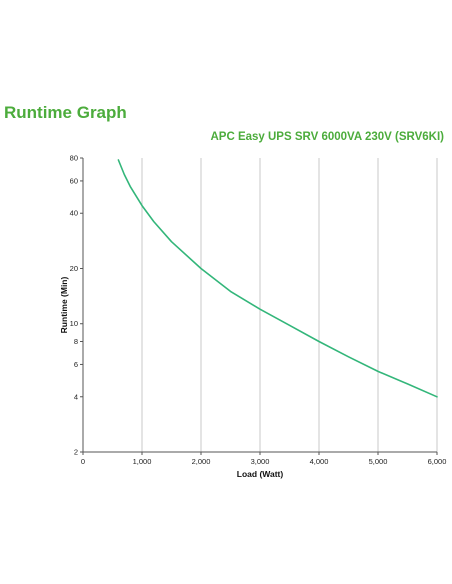 The width and height of the screenshot is (452, 584). What do you see at coordinates (74, 158) in the screenshot?
I see `y-tick-label: 80` at bounding box center [74, 158].